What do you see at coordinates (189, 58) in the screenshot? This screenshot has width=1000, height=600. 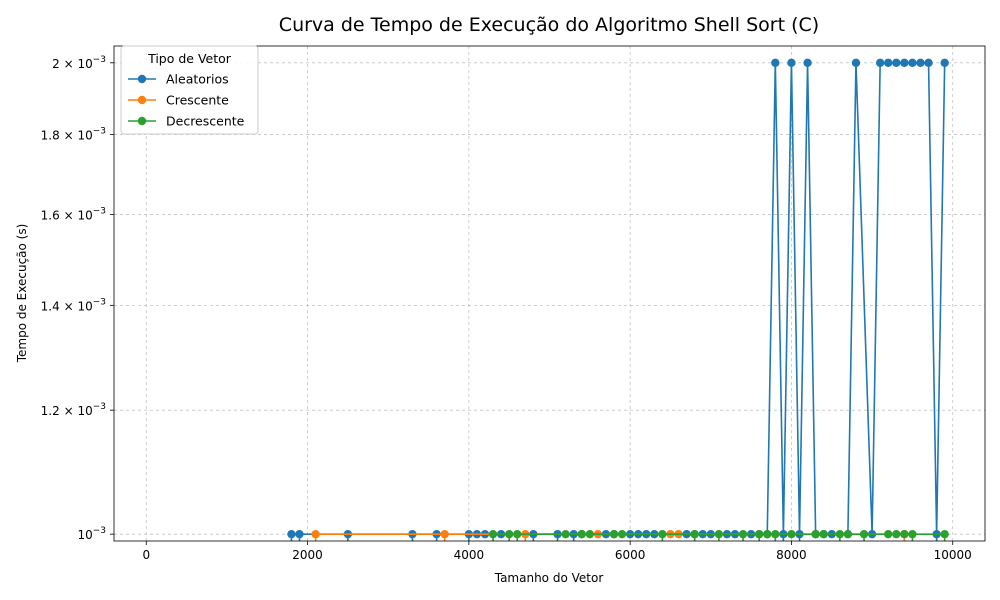 I see `legend-title: Tipo de Vetor` at bounding box center [189, 58].